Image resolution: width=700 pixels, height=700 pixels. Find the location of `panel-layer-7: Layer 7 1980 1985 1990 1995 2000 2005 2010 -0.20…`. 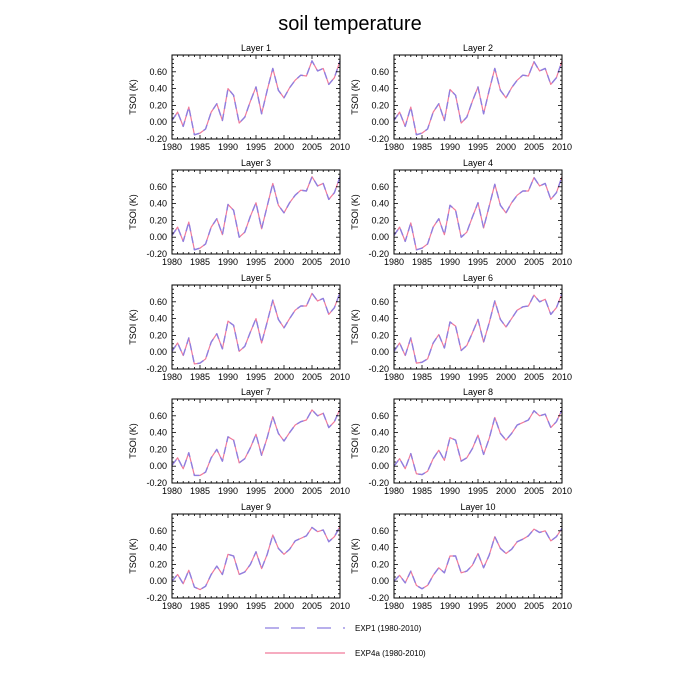

panel-layer-7: Layer 7 1980 1985 1990 1995 2000 2005 2010 -0.20… is located at coordinates (239, 441).